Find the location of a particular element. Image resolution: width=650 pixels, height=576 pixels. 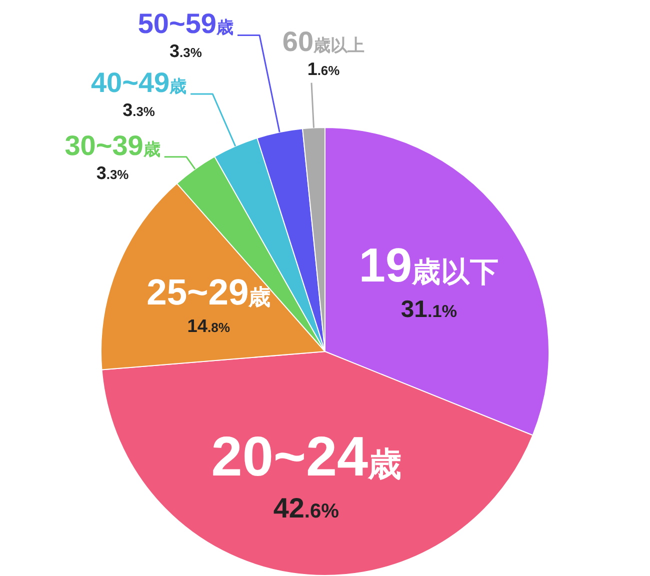

data-label: 31.1% is located at coordinates (429, 310).